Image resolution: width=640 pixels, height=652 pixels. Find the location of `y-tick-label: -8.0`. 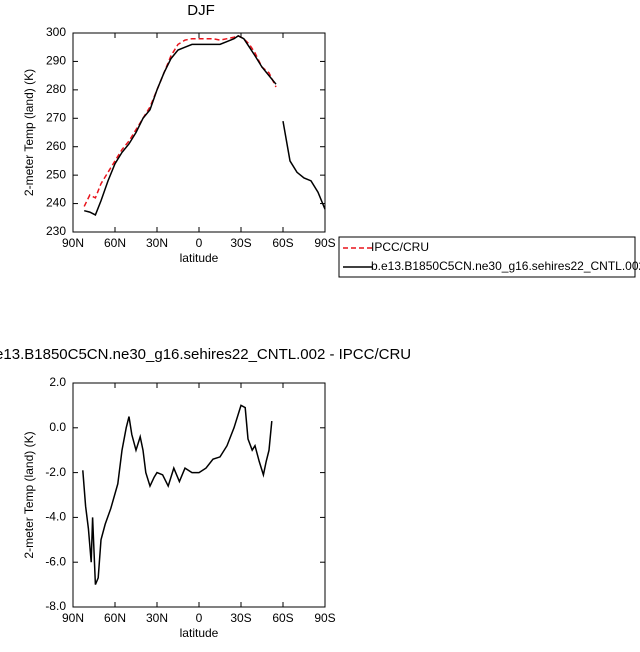

y-tick-label: -8.0 is located at coordinates (55, 606).